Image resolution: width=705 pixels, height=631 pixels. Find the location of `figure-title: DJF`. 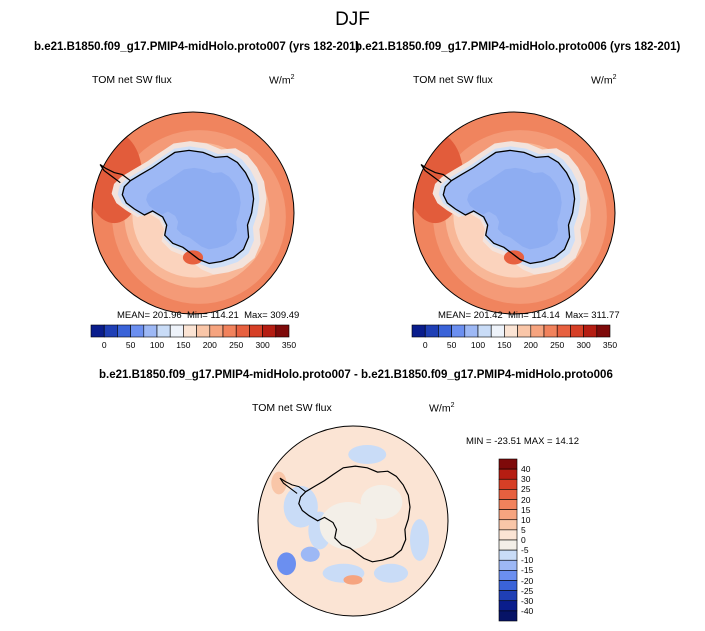

figure-title: DJF is located at coordinates (352, 19).